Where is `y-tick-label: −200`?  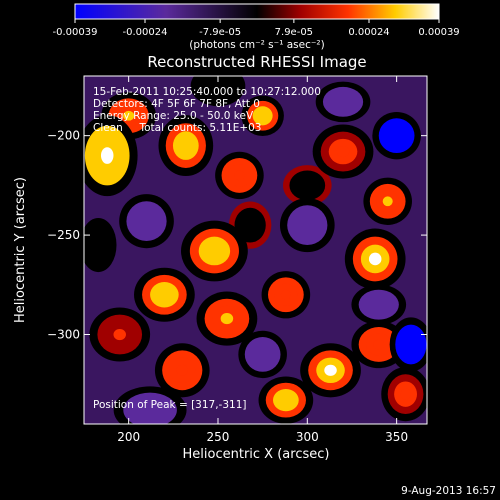
y-tick-label: −200 is located at coordinates (63, 136).